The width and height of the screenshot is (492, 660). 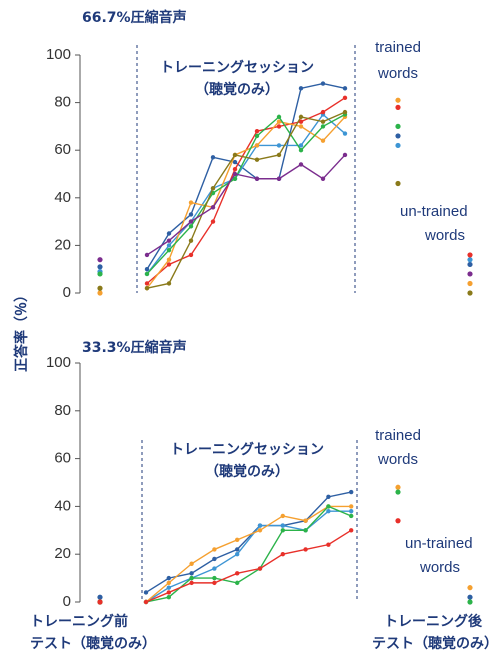 I want to click on trained-label: trained, so click(x=398, y=435).